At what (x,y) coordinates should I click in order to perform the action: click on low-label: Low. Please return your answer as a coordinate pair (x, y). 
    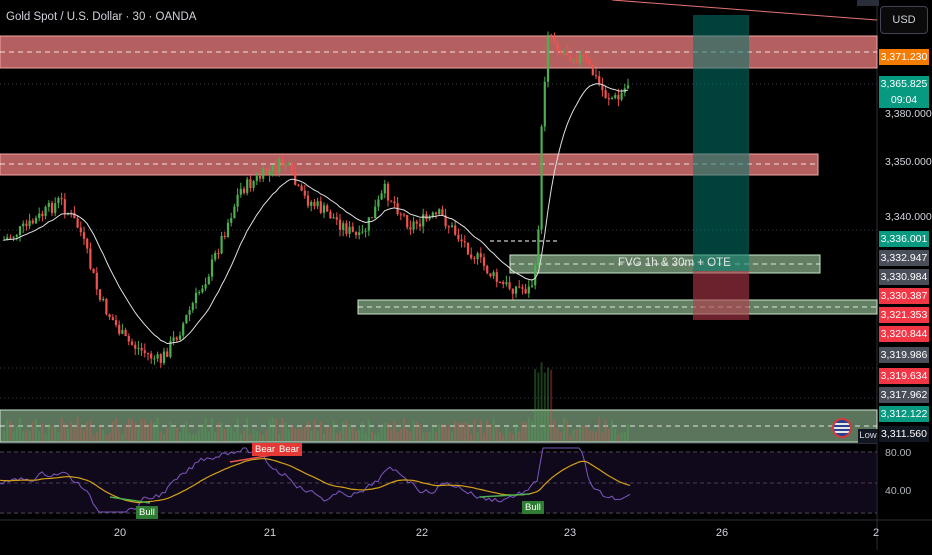
    Looking at the image, I should click on (868, 436).